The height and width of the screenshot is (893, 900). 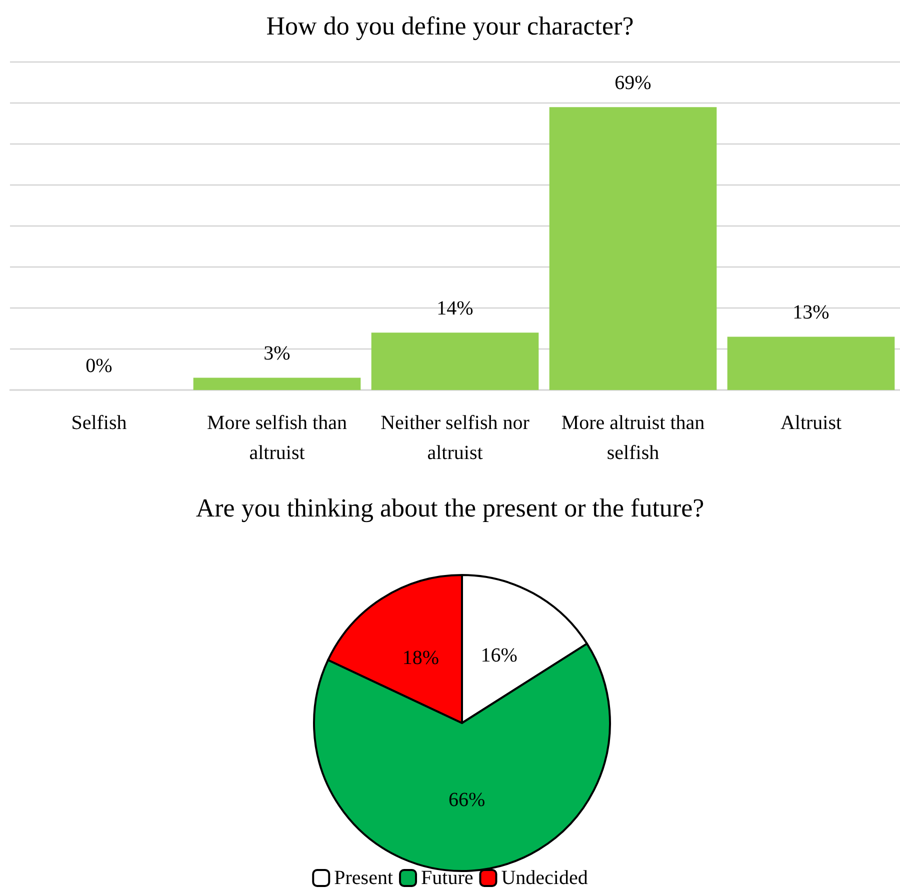 I want to click on data-label: 18%, so click(x=421, y=657).